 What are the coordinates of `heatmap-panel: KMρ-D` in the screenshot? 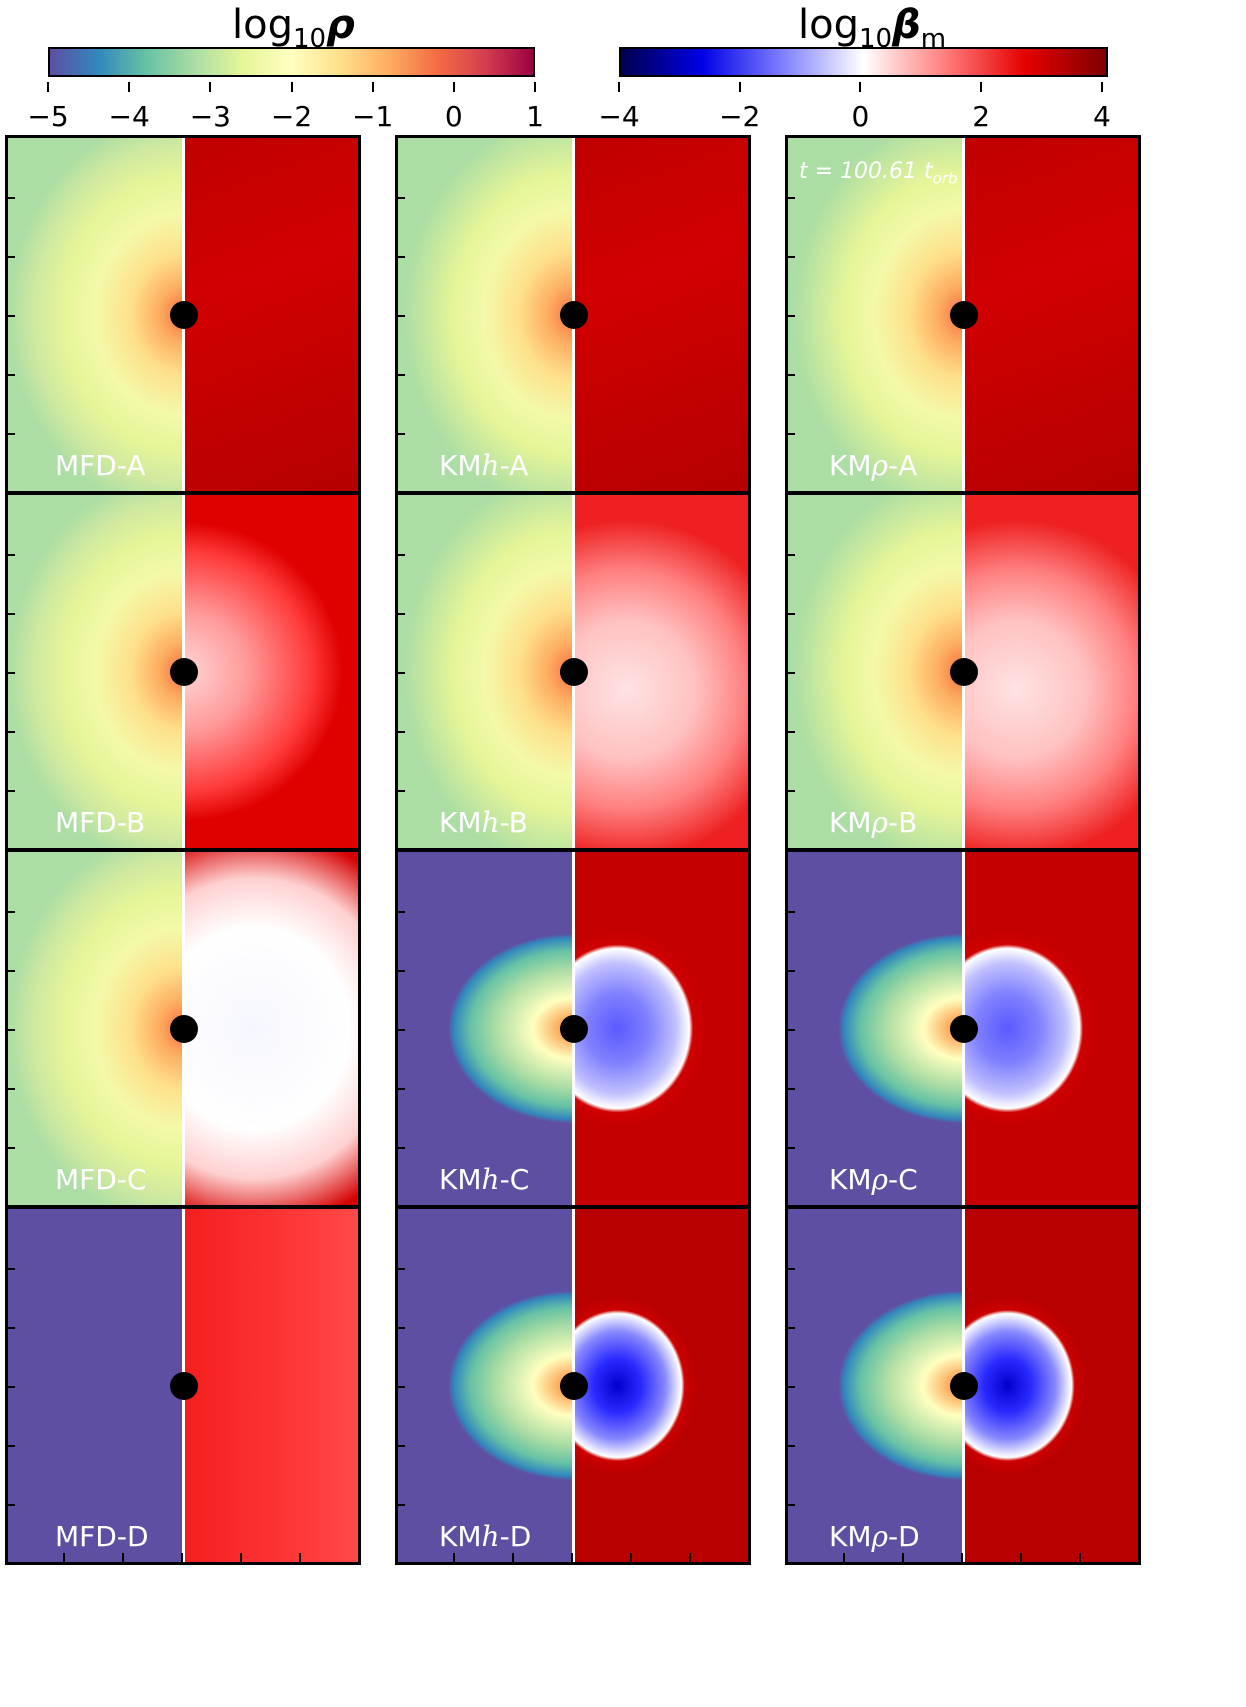 It's located at (963, 1385).